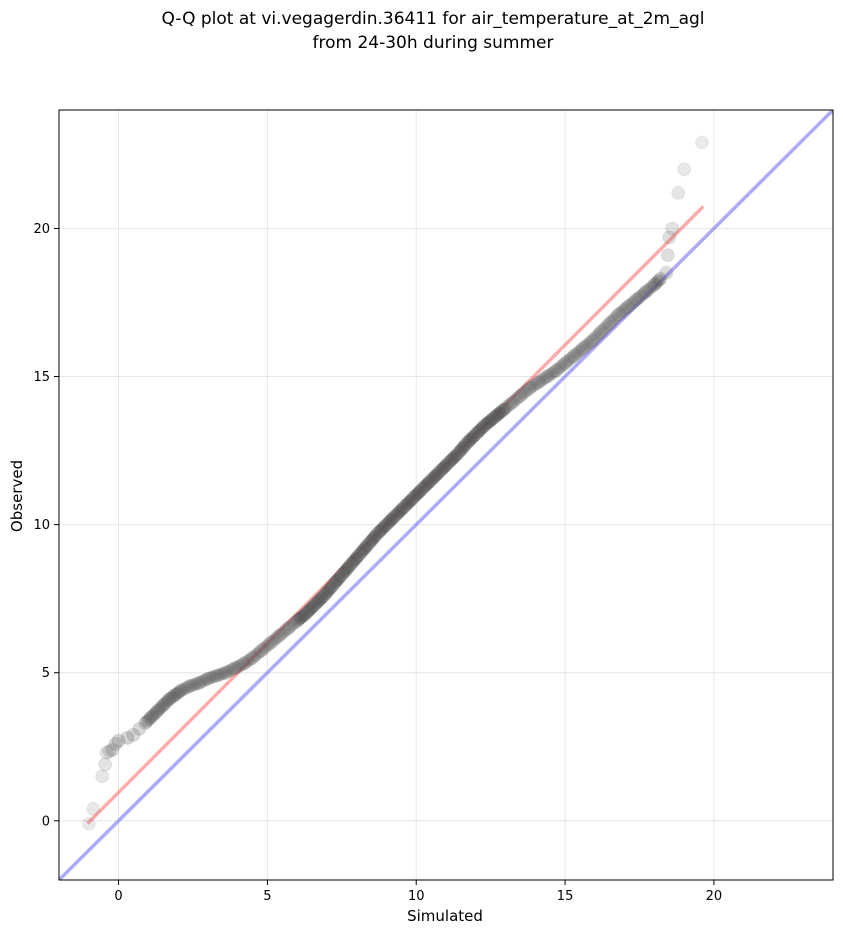 Image resolution: width=843 pixels, height=934 pixels. Describe the element at coordinates (565, 896) in the screenshot. I see `x-tick-label: 15` at that location.